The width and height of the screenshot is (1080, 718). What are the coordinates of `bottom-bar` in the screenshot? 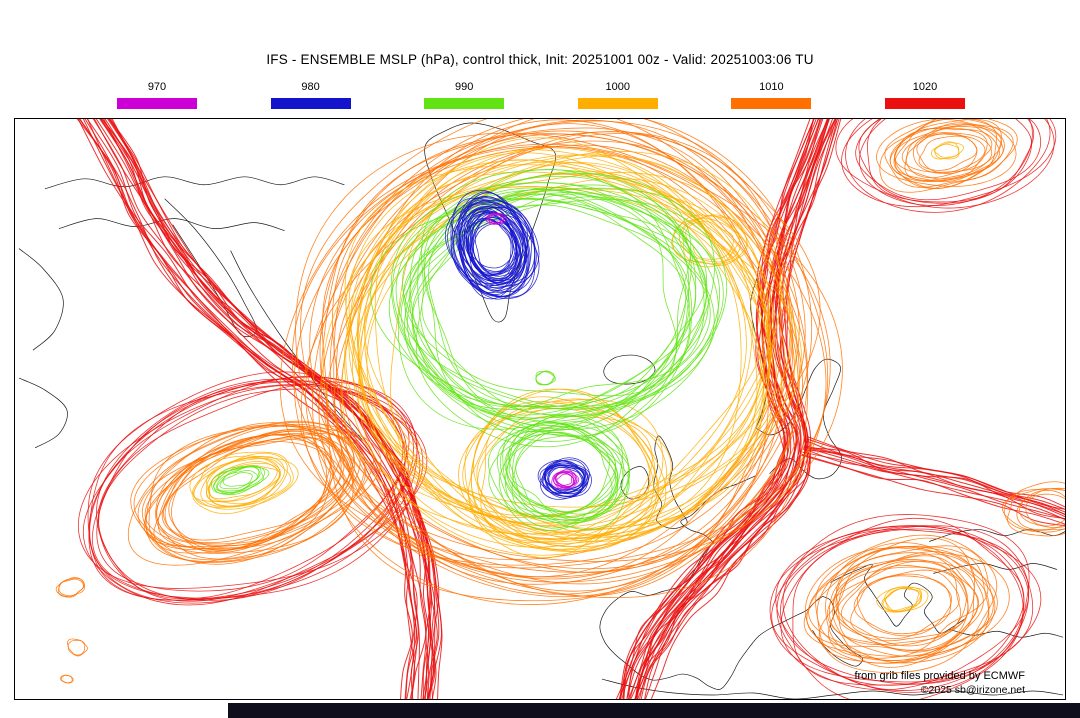 It's located at (654, 710).